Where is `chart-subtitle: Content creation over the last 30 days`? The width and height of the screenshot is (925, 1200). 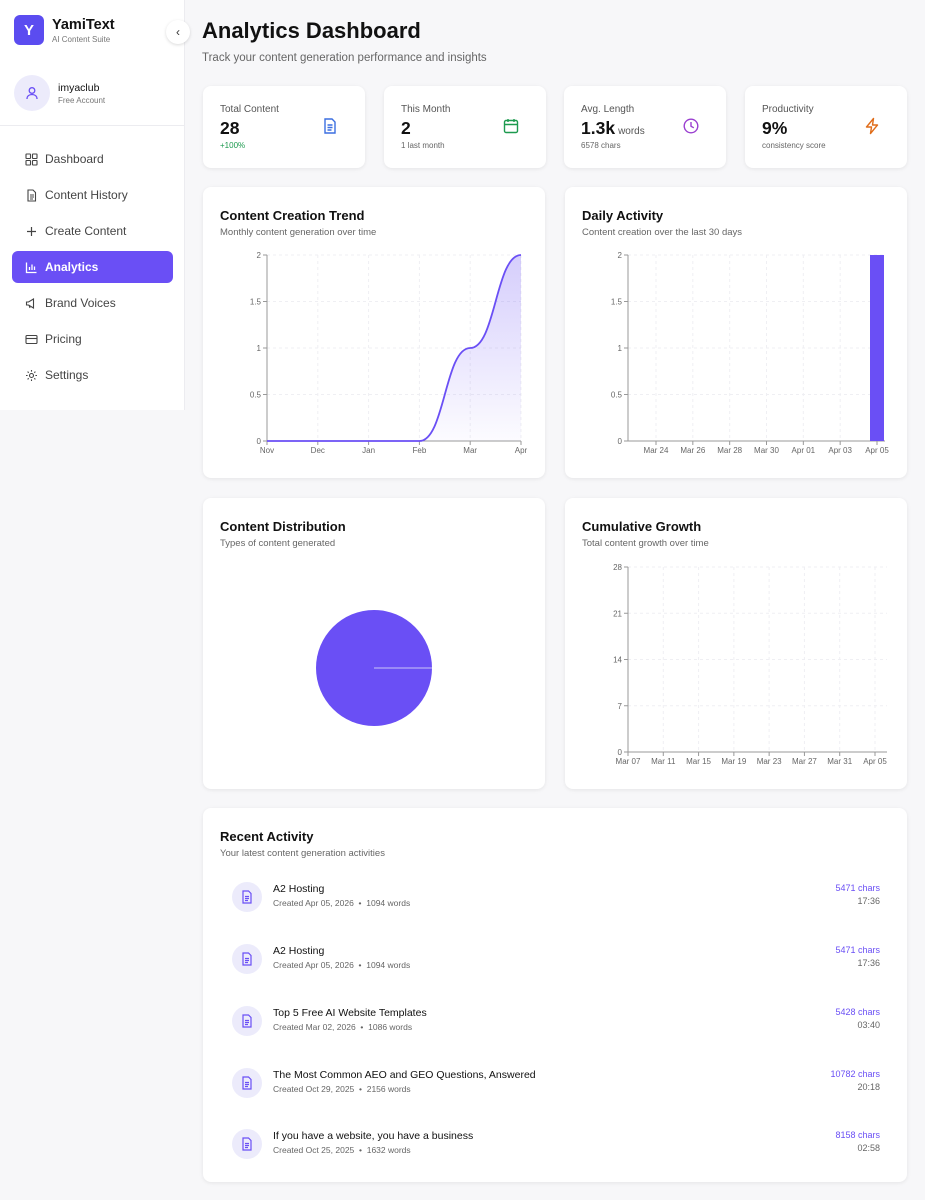 chart-subtitle: Content creation over the last 30 days is located at coordinates (662, 232).